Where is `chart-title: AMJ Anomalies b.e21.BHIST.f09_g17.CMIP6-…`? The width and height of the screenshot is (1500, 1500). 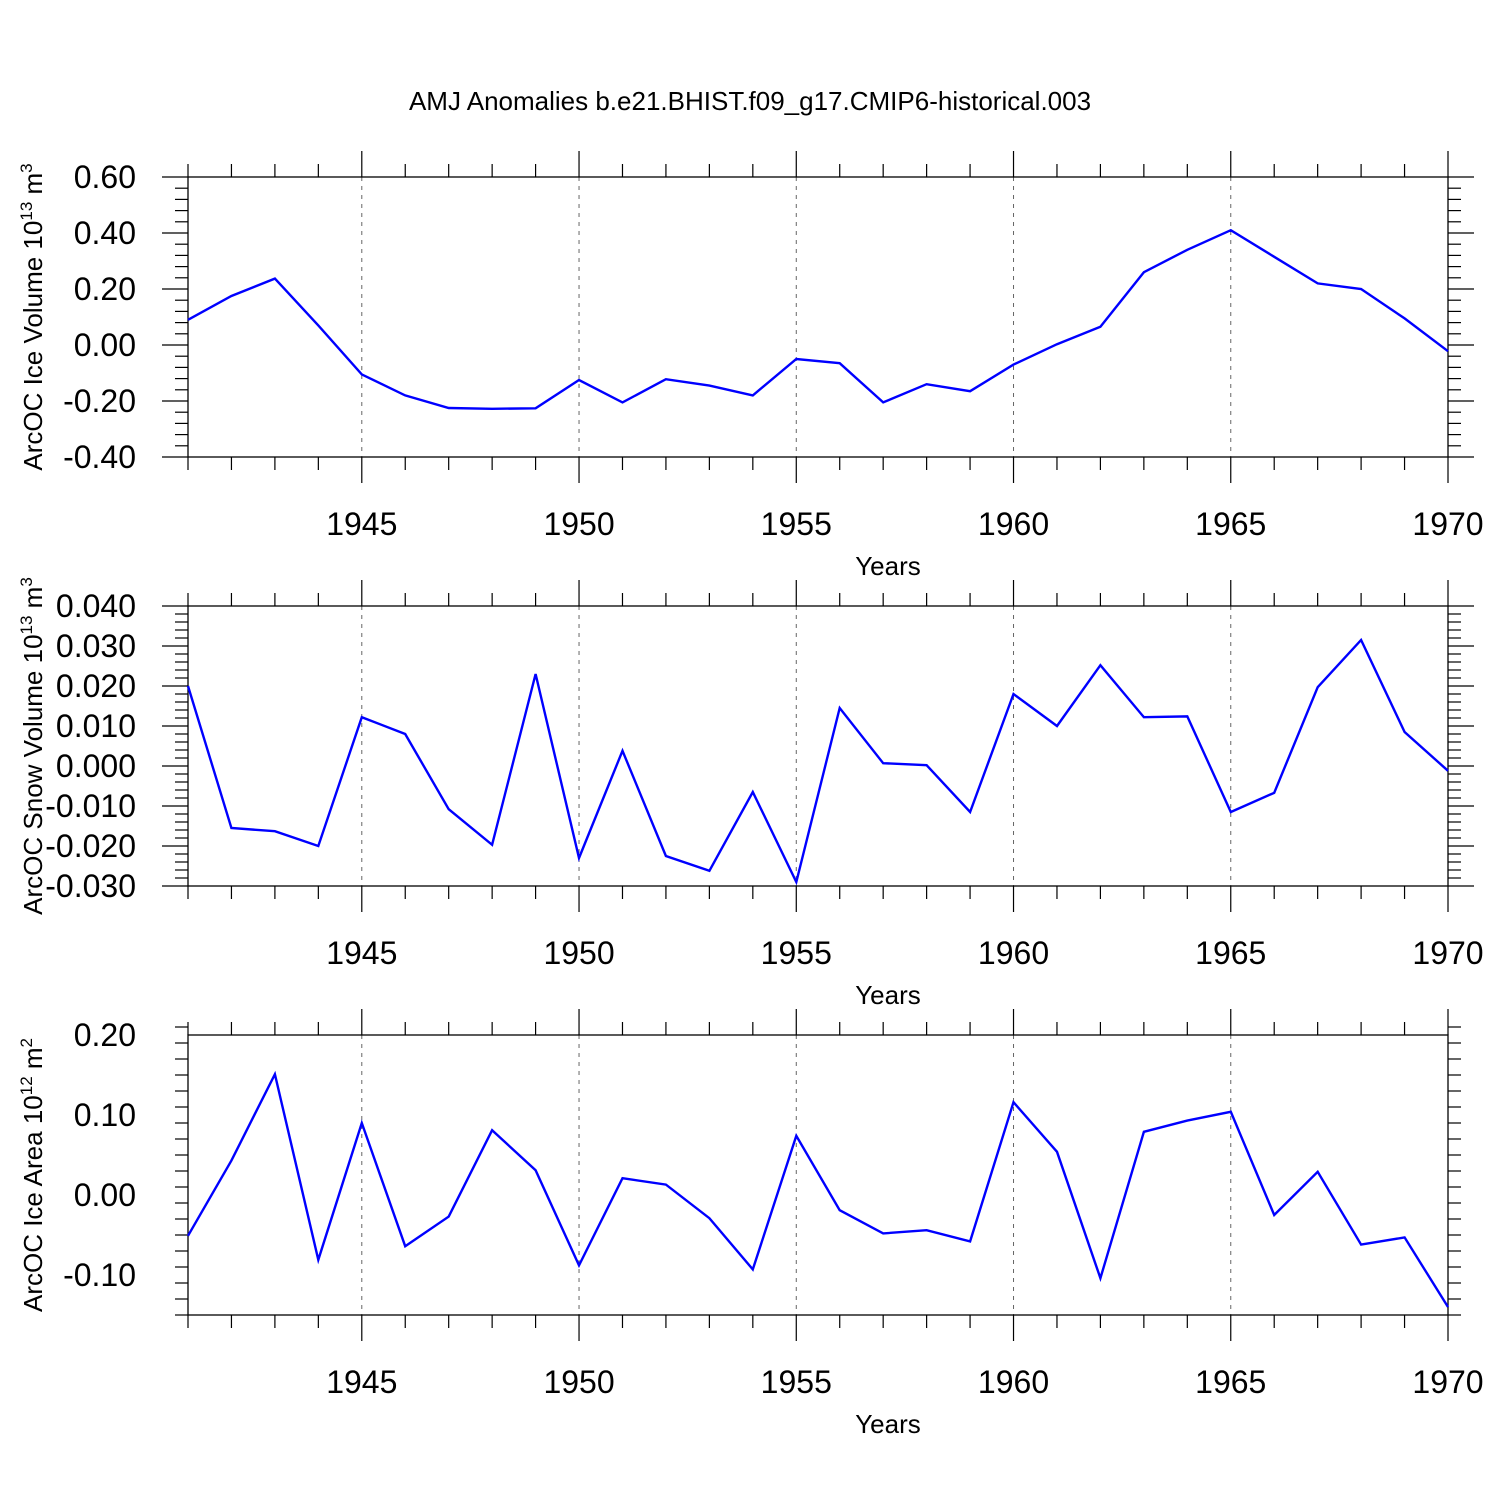 chart-title: AMJ Anomalies b.e21.BHIST.f09_g17.CMIP6-… is located at coordinates (750, 101).